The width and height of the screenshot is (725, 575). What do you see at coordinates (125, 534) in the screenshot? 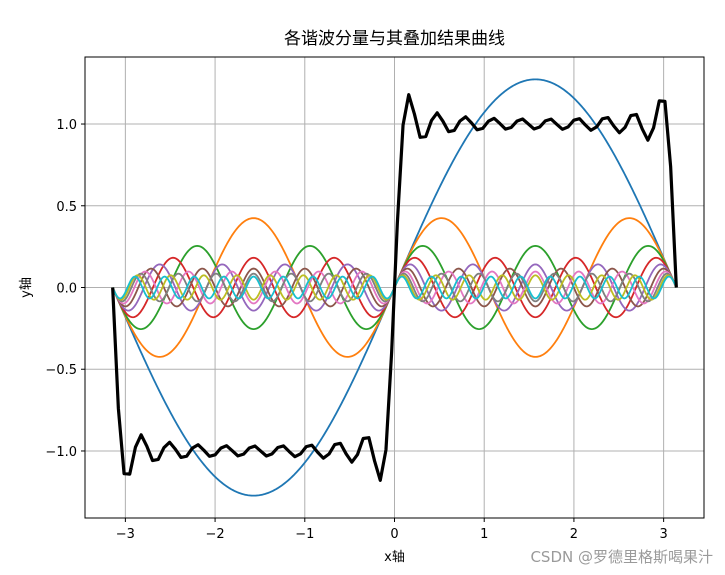
I see `x-tick-label: −3` at bounding box center [125, 534].